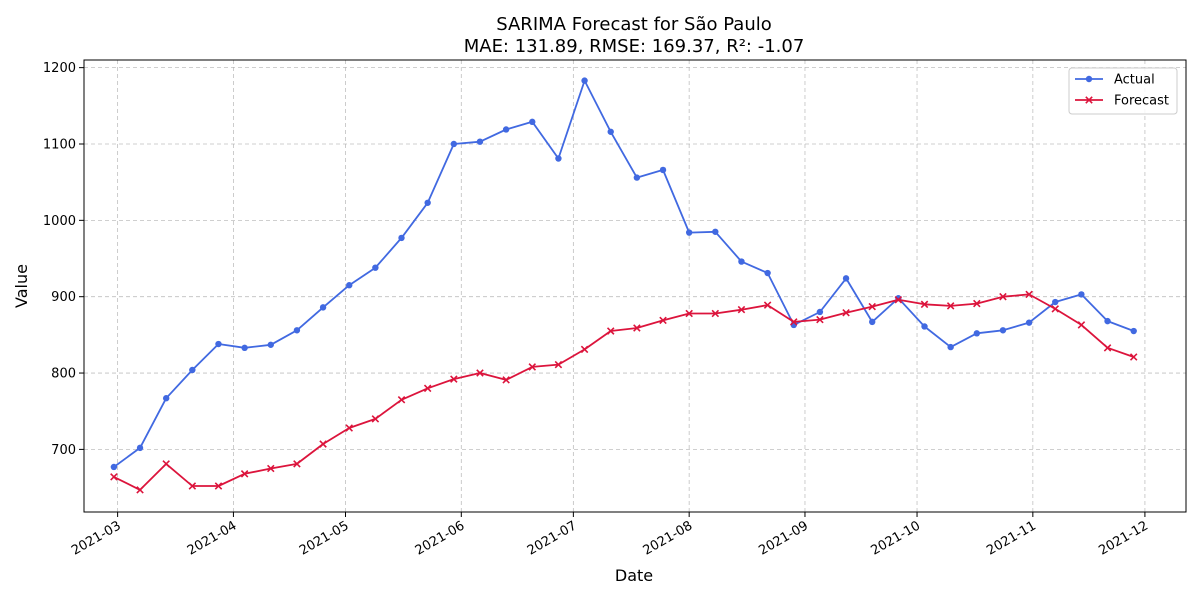 The image size is (1200, 600). Describe the element at coordinates (783, 538) in the screenshot. I see `x-tick-label: 2021-09` at that location.